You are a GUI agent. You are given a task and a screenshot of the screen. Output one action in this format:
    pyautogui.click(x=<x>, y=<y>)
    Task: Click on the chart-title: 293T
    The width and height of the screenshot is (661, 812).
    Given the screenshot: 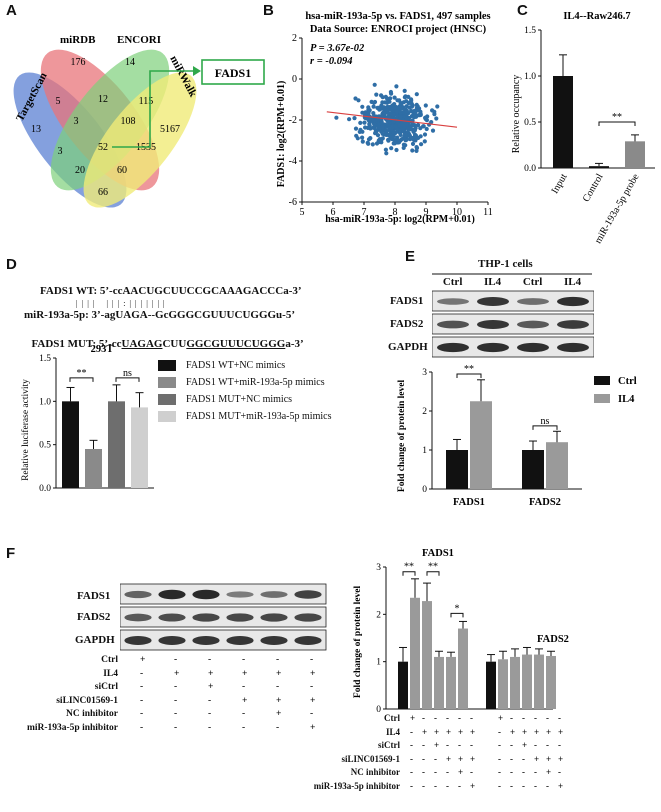 What is the action you would take?
    pyautogui.click(x=102, y=349)
    